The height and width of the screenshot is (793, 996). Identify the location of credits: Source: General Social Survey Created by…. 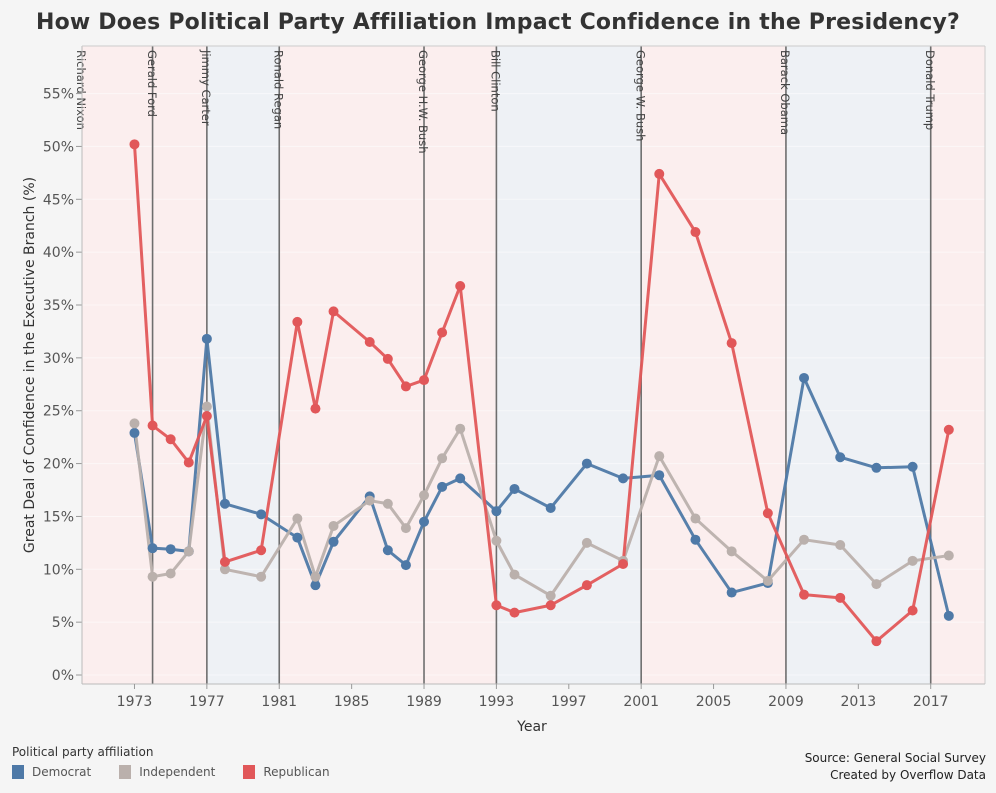
(895, 767).